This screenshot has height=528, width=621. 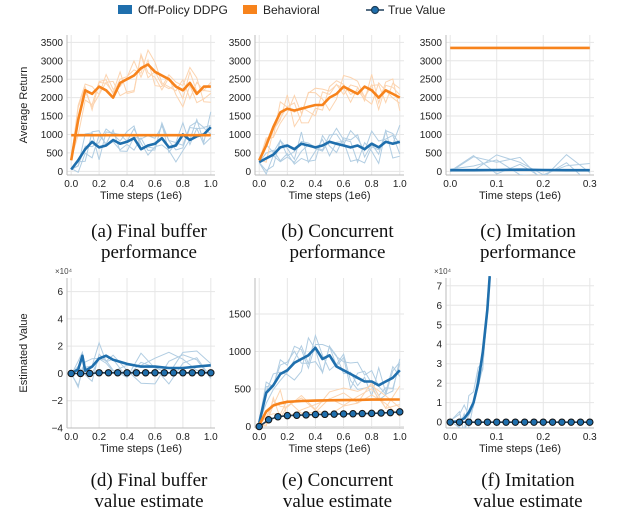 I want to click on x-tick-label: 0.6, so click(x=344, y=184).